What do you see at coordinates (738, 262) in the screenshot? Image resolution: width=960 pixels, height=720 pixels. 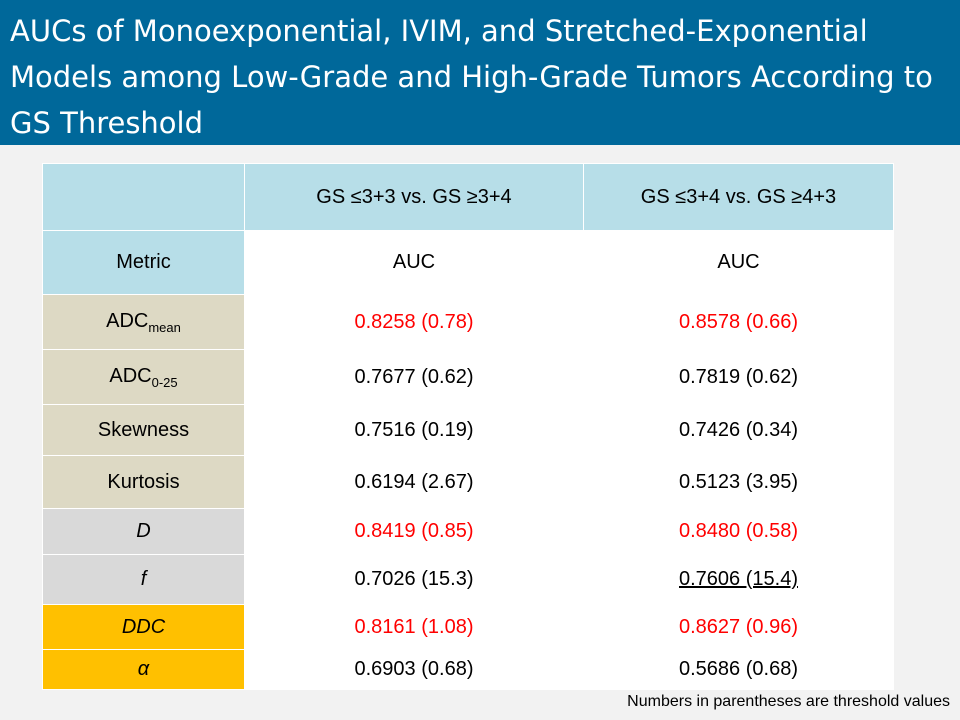 I see `auc-header-2: AUC` at bounding box center [738, 262].